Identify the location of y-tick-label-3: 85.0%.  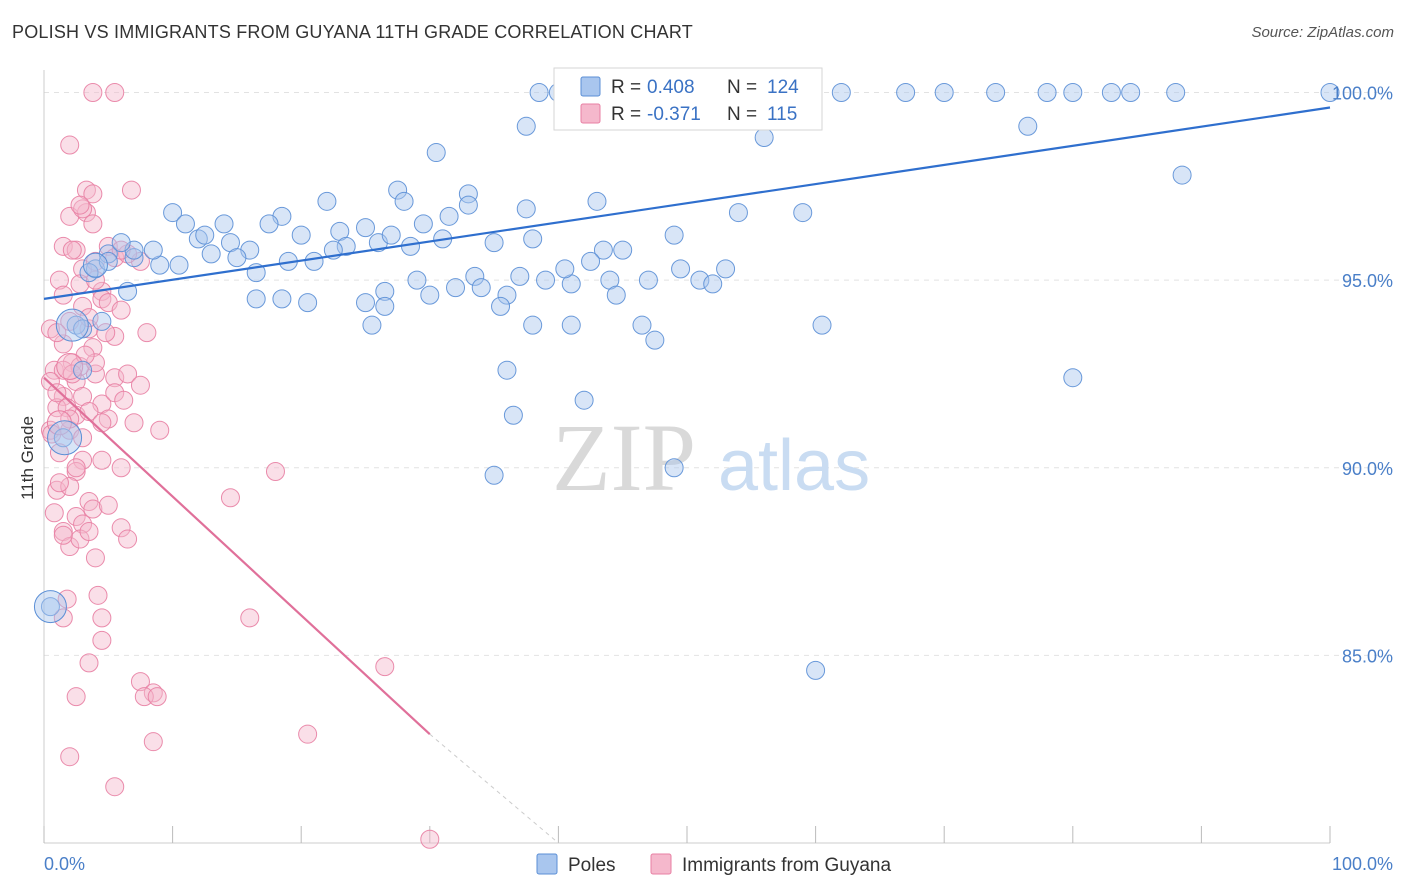
(1367, 656).